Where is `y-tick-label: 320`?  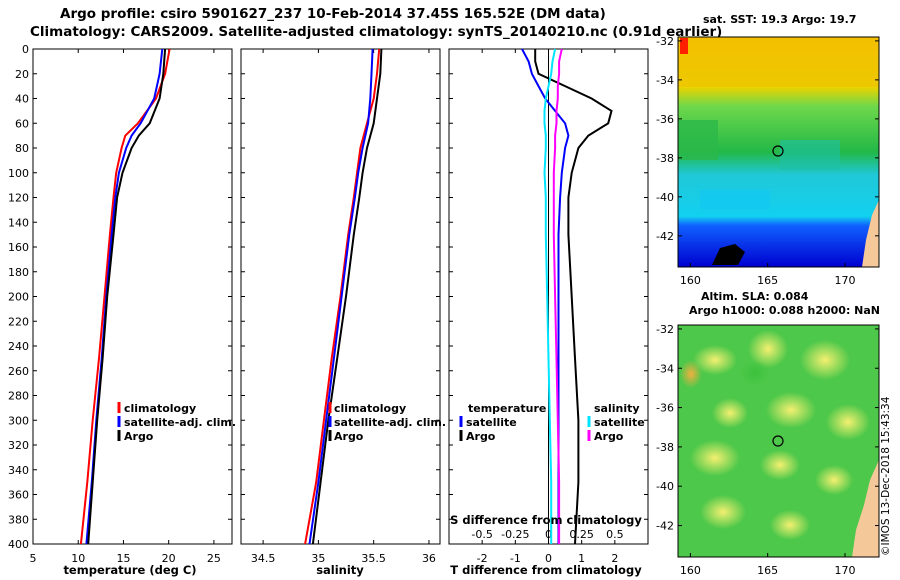
y-tick-label: 320 is located at coordinates (18, 445).